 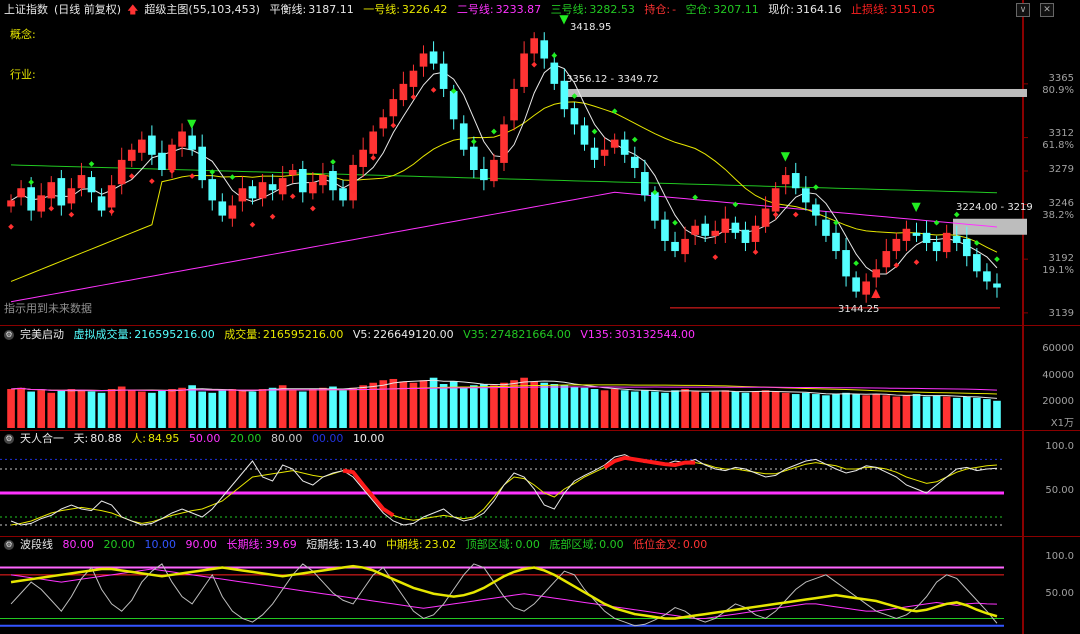 I want to click on boduan-title: 波段线, so click(x=36, y=544).